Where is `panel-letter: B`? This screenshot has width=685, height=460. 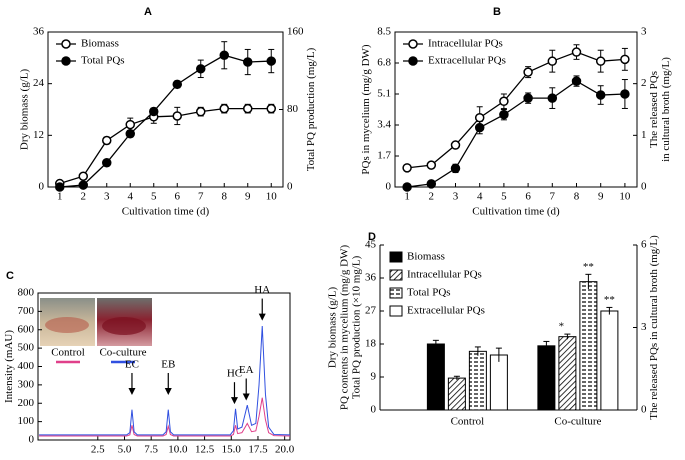
panel-letter: B is located at coordinates (497, 12).